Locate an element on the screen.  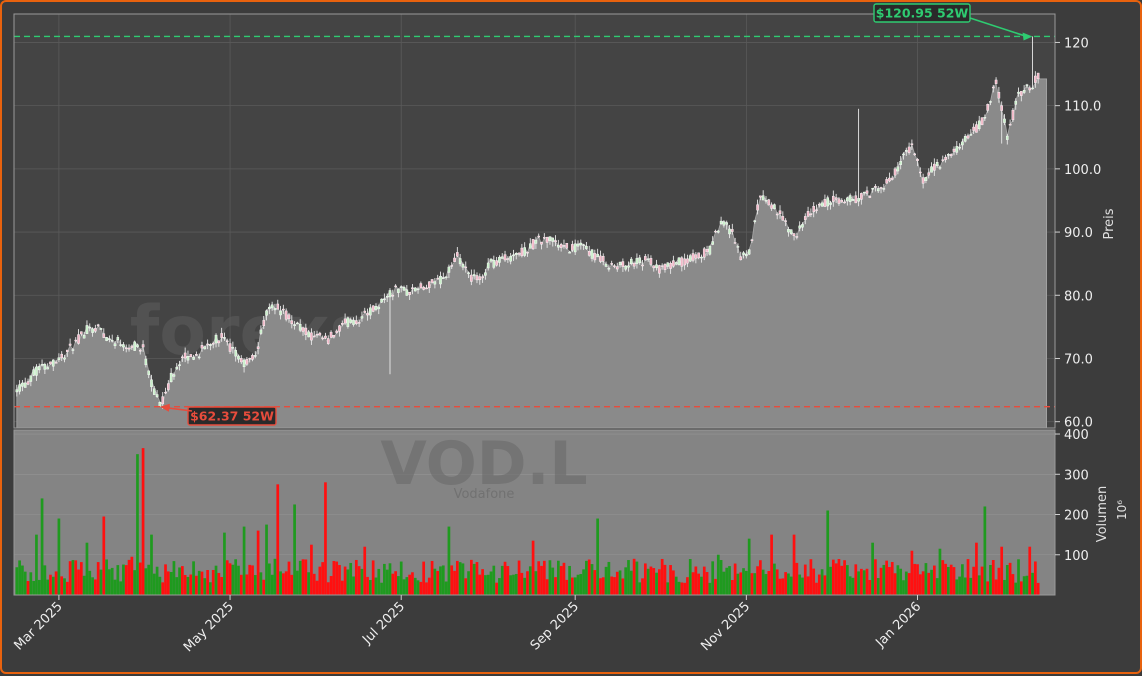
volume-tick-label: 400 is located at coordinates (1076, 435).